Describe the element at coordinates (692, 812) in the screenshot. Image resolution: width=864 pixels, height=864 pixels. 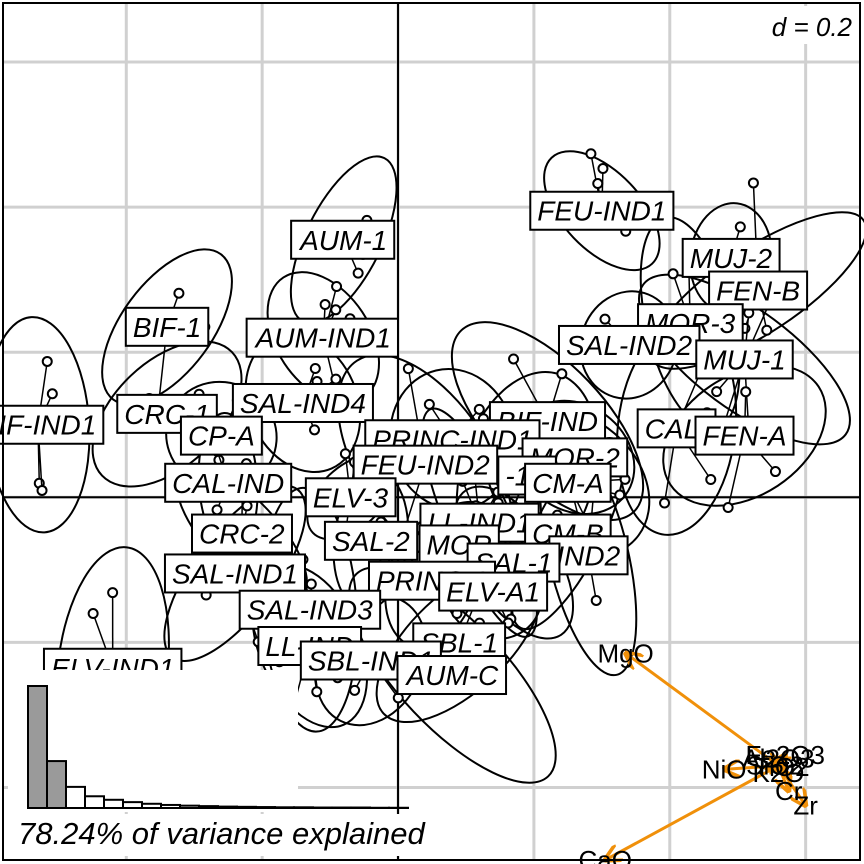
I see `arrow-cao` at that location.